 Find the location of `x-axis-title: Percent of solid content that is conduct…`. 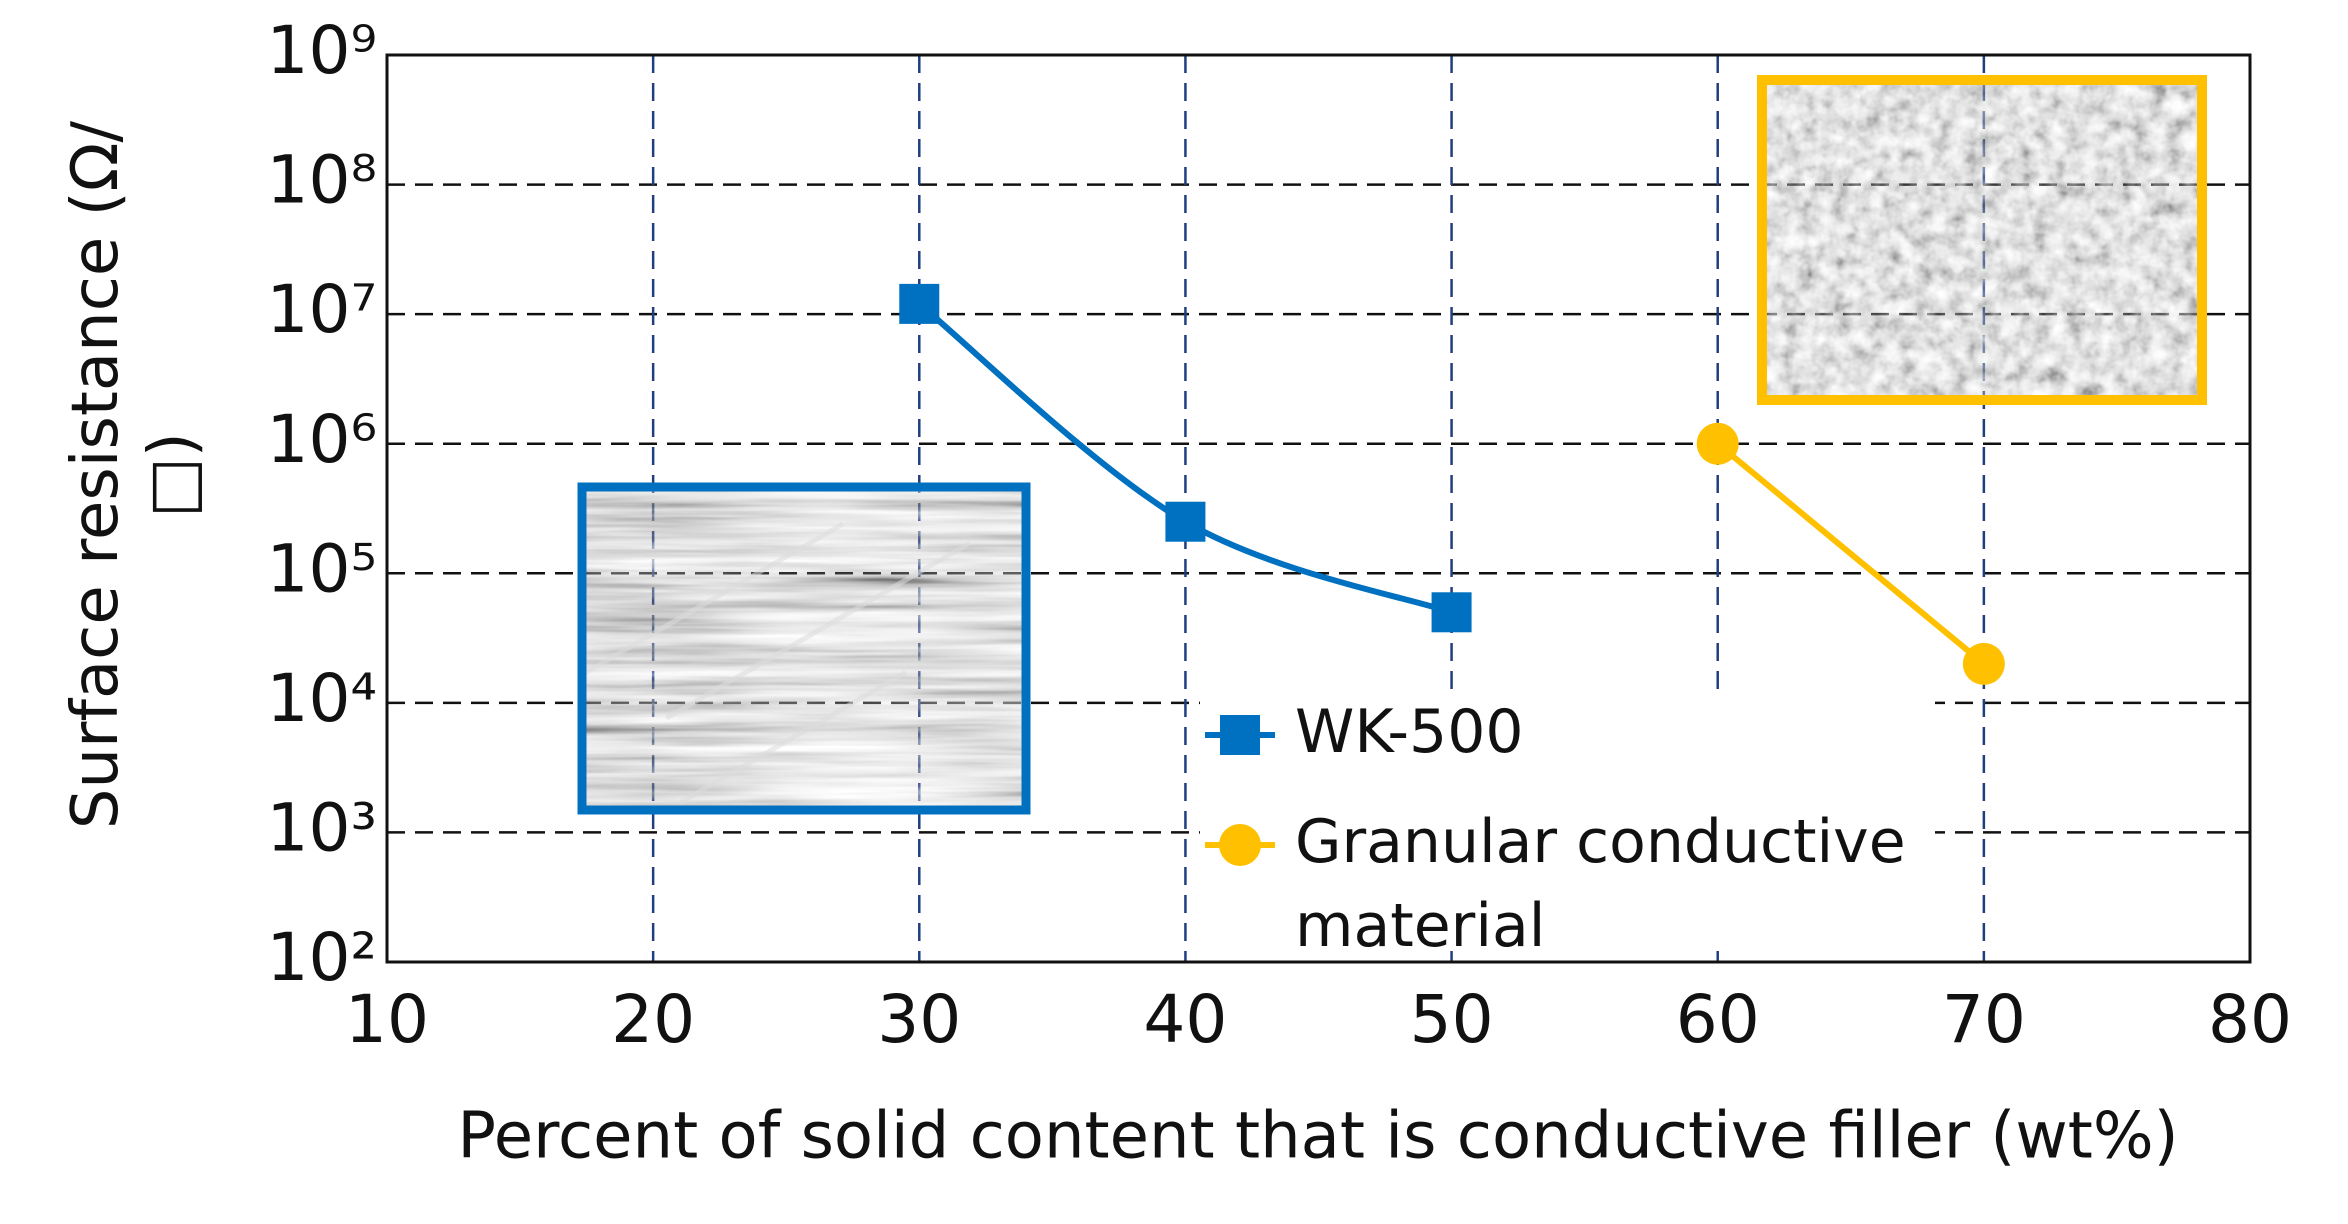

x-axis-title: Percent of solid content that is conduct… is located at coordinates (1317, 1137).